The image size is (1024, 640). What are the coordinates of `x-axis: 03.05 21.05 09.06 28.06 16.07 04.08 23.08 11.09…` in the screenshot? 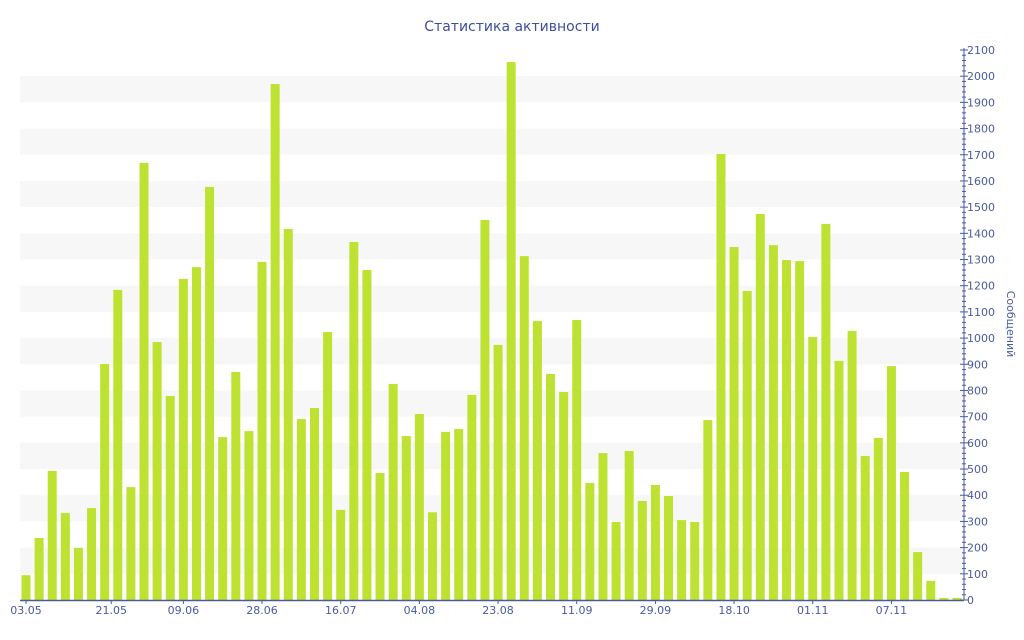 It's located at (487, 608).